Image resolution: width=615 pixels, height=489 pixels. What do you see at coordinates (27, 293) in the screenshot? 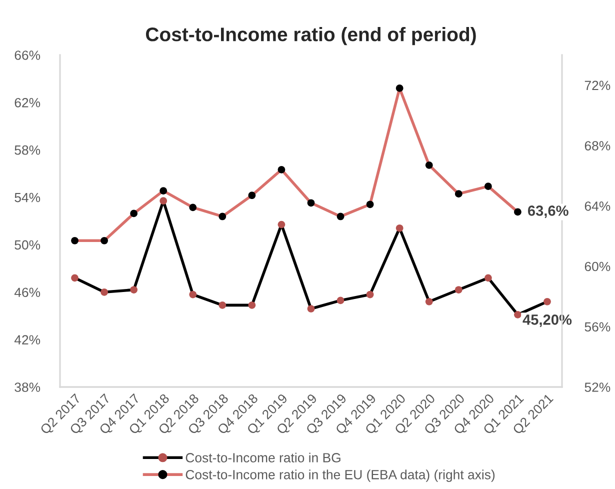
I see `y-tick-label: 46%` at bounding box center [27, 293].